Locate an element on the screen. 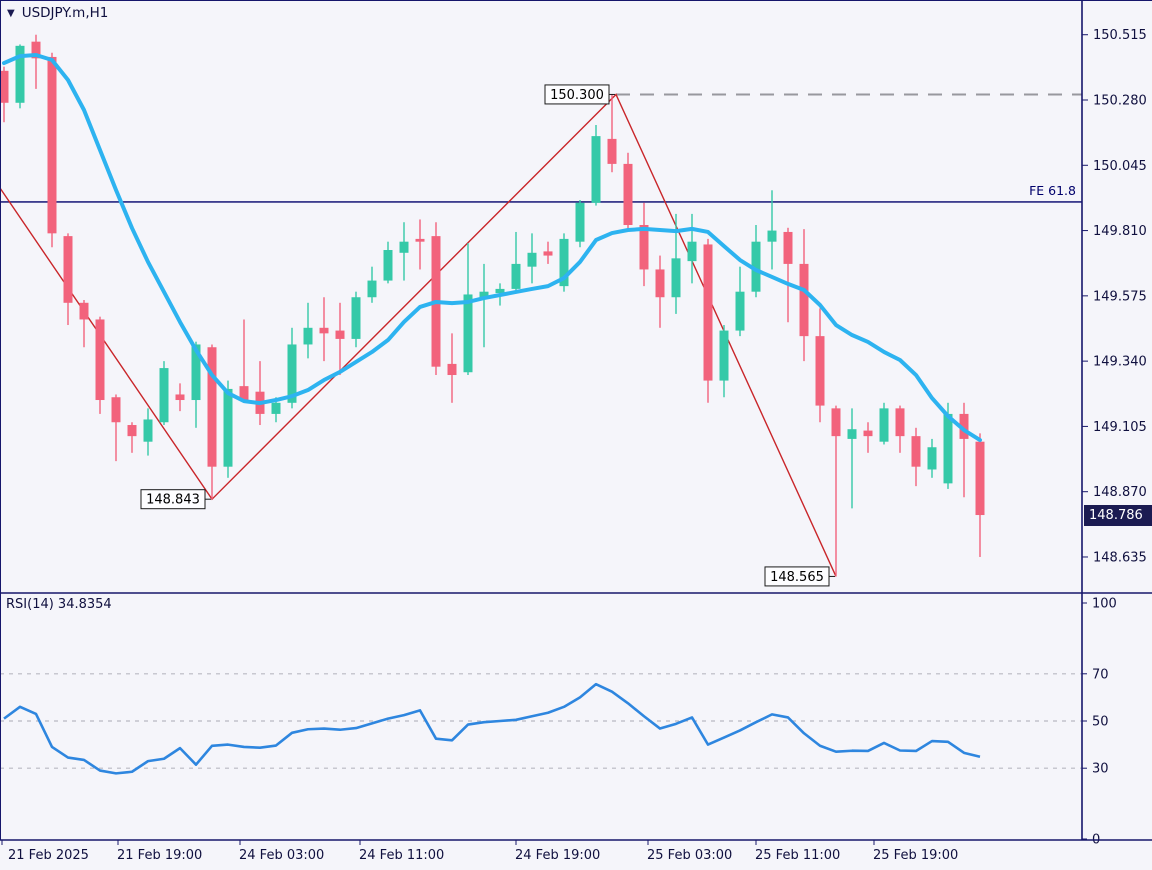 This screenshot has height=870, width=1152. time-axis-label: 25 Feb 19:00 is located at coordinates (915, 855).